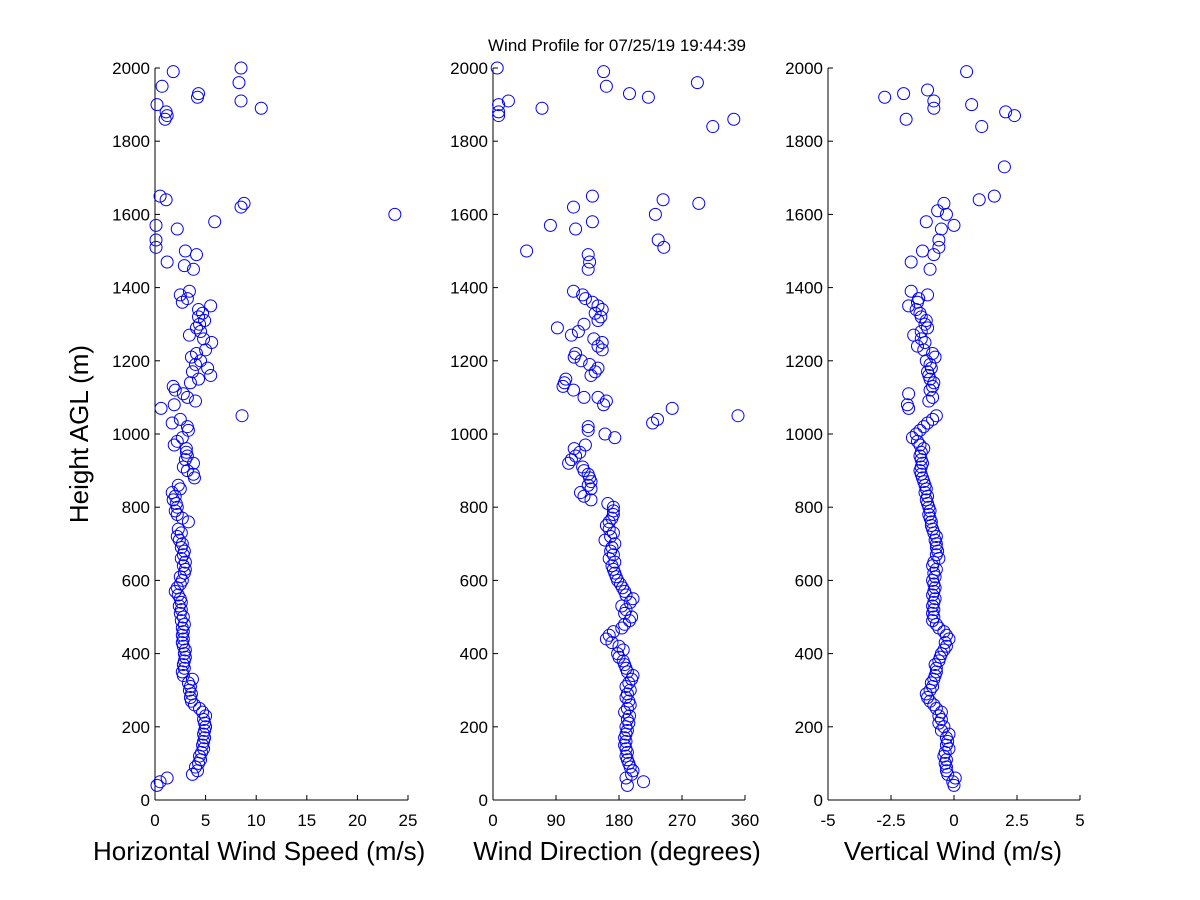 The image size is (1200, 900). Describe the element at coordinates (619, 820) in the screenshot. I see `direction-x-tick-label: 180` at that location.